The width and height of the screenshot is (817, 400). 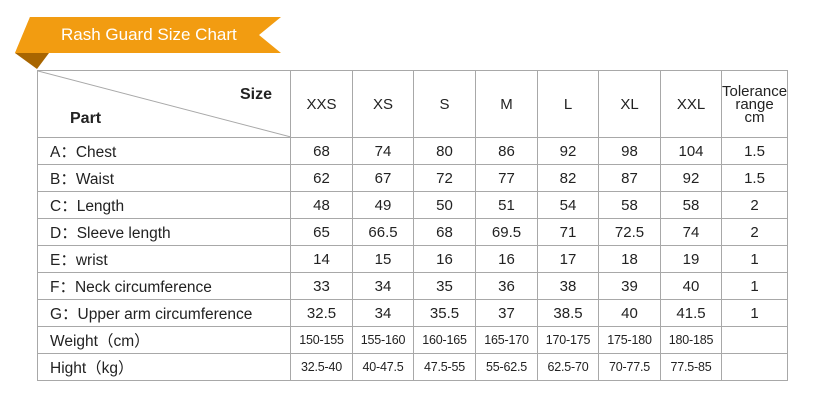 I want to click on value-cell: 48, so click(x=321, y=205).